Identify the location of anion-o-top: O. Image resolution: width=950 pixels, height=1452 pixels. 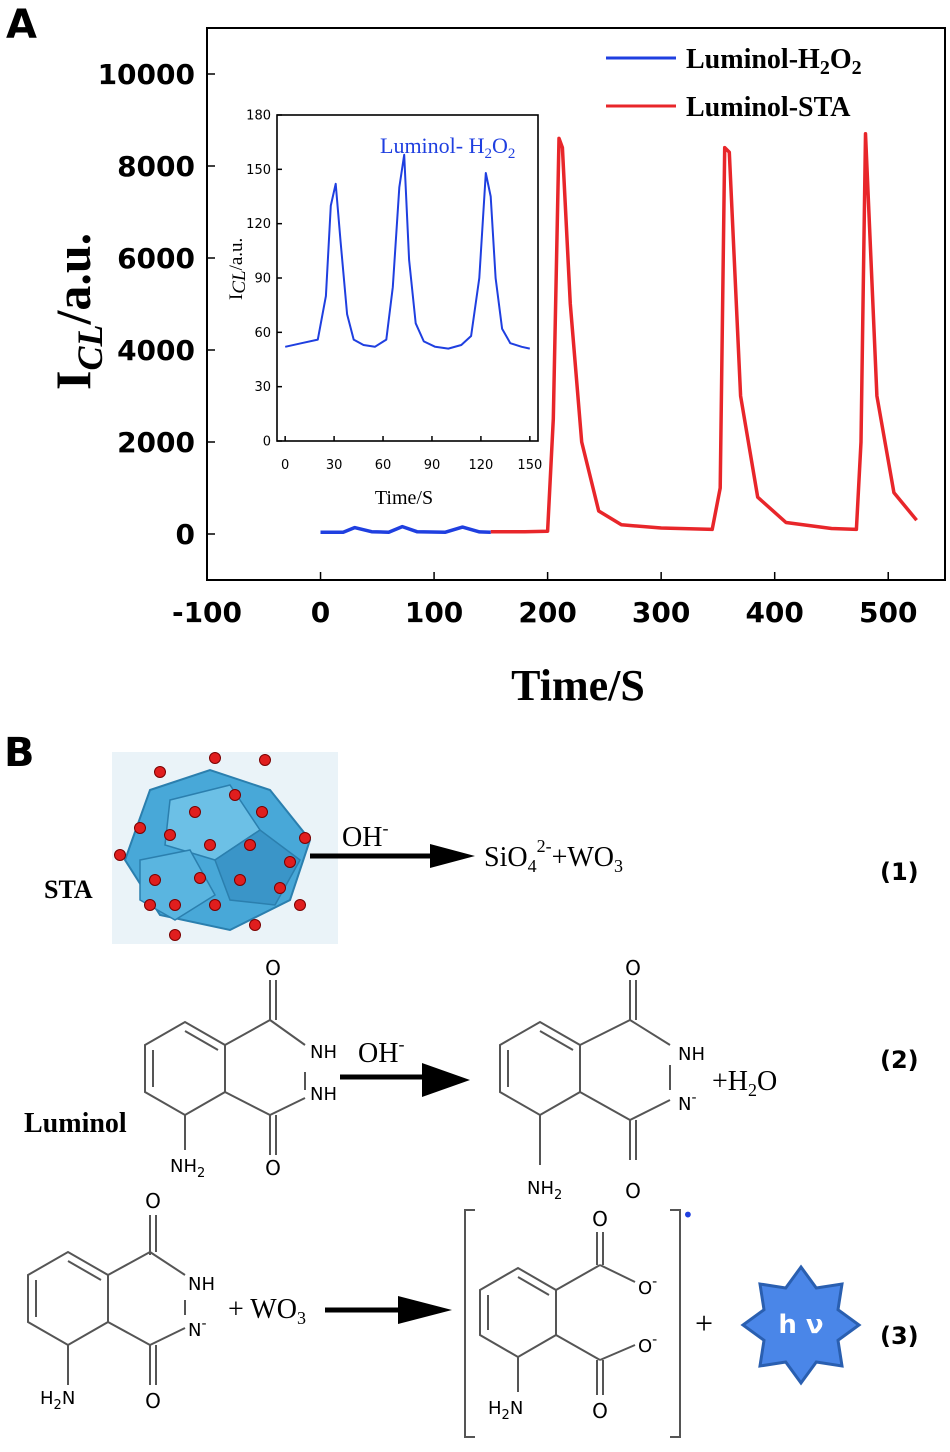
(633, 968).